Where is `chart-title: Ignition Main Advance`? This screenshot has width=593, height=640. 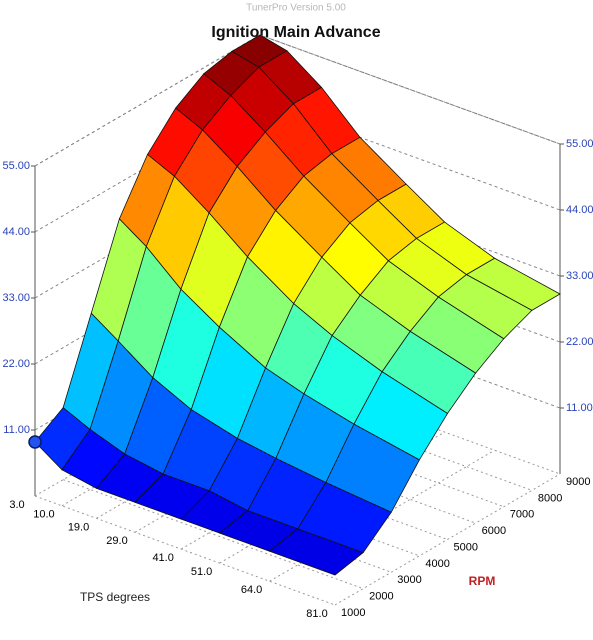 chart-title: Ignition Main Advance is located at coordinates (295, 32).